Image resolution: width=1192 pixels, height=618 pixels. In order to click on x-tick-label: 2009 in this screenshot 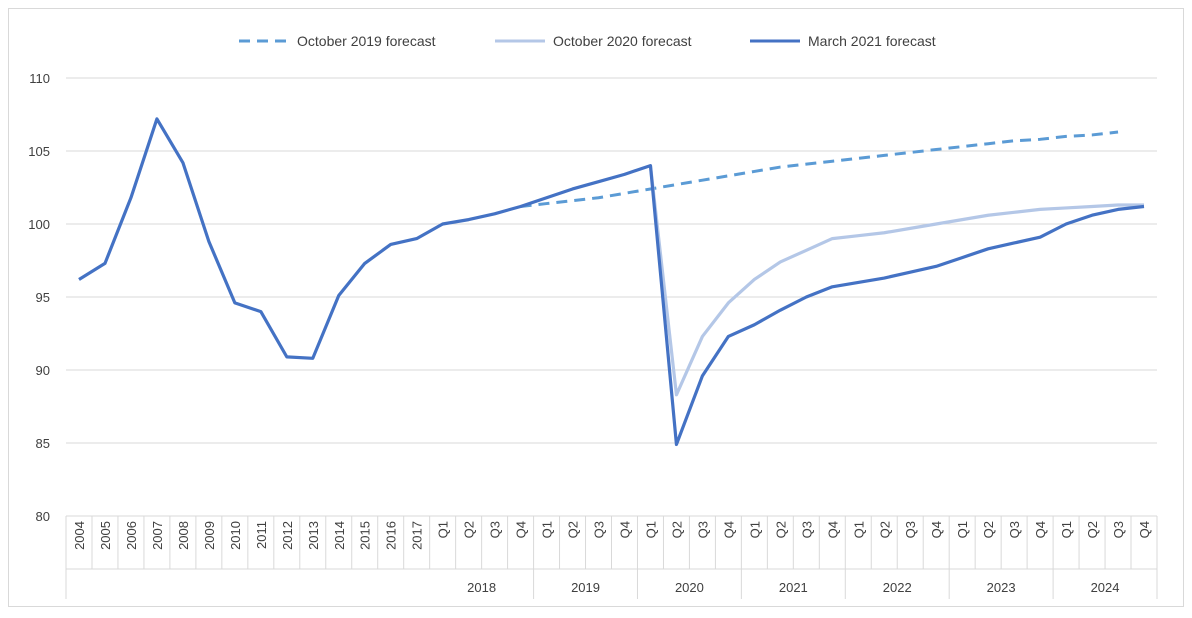, I will do `click(209, 535)`.